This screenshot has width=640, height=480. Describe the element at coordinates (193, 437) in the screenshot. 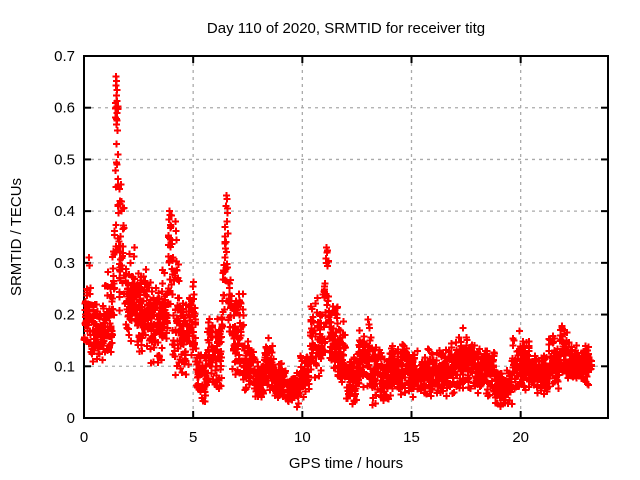

I see `x-tick-label: 5` at that location.